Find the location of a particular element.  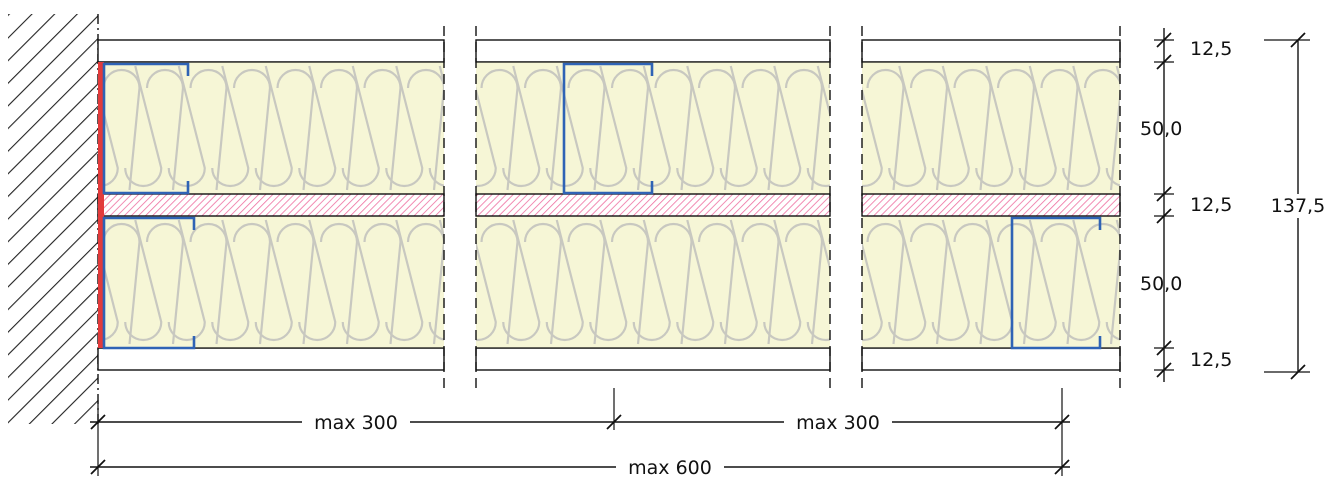

profile-lower-right is located at coordinates (1056, 283).